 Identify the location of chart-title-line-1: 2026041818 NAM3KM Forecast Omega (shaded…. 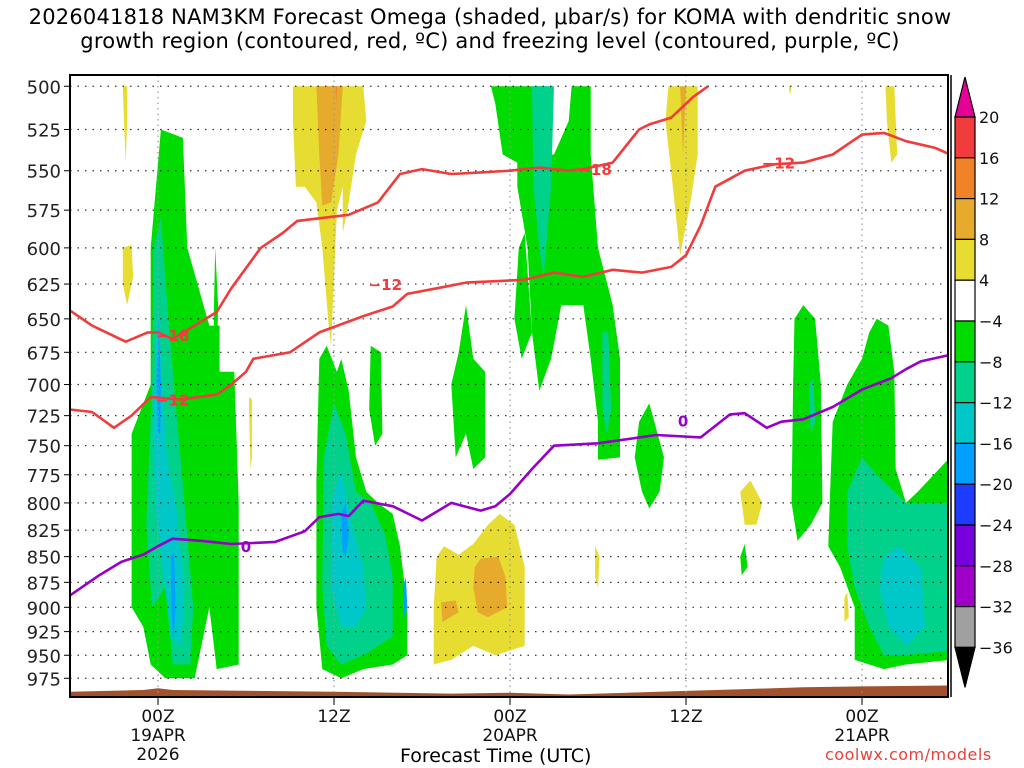
(490, 17).